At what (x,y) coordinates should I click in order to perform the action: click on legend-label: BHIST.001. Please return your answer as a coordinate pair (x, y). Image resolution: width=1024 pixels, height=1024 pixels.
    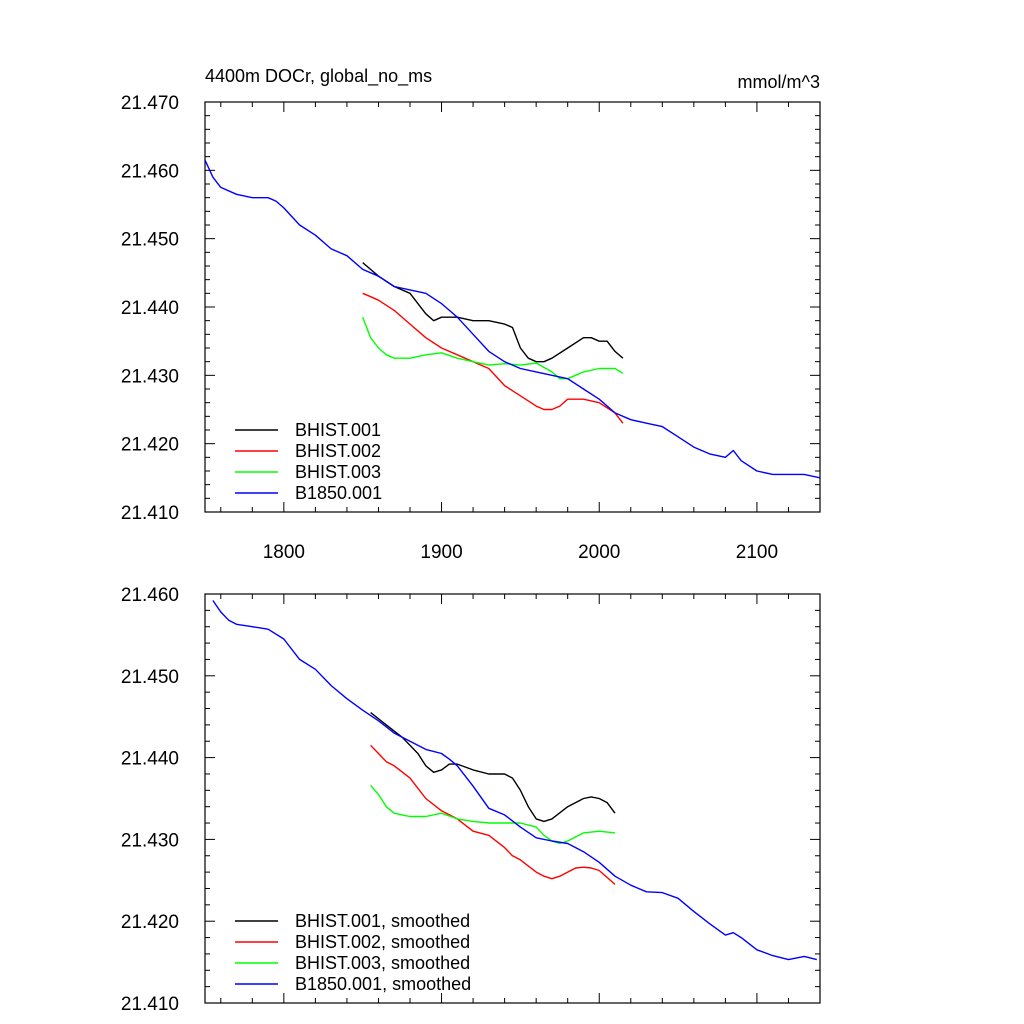
    Looking at the image, I should click on (338, 430).